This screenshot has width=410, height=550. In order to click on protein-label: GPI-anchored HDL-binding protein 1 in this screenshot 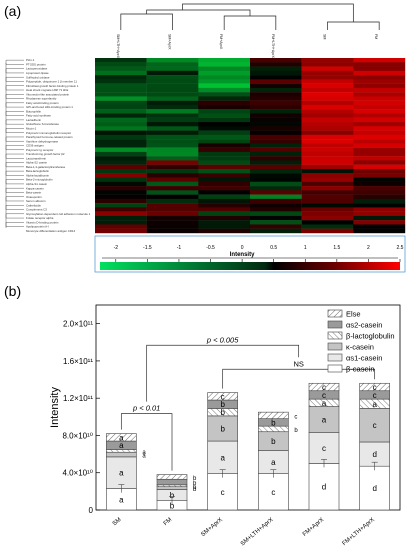, I will do `click(49, 107)`.